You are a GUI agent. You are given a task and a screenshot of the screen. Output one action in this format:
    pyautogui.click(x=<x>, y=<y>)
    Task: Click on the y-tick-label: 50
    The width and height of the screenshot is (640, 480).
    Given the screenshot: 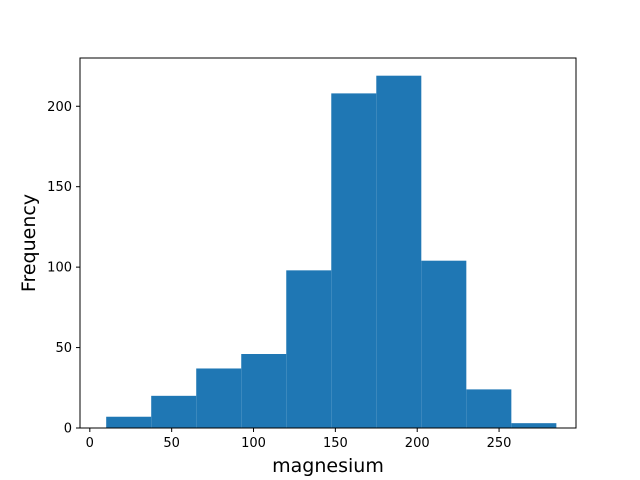 What is the action you would take?
    pyautogui.click(x=63, y=348)
    